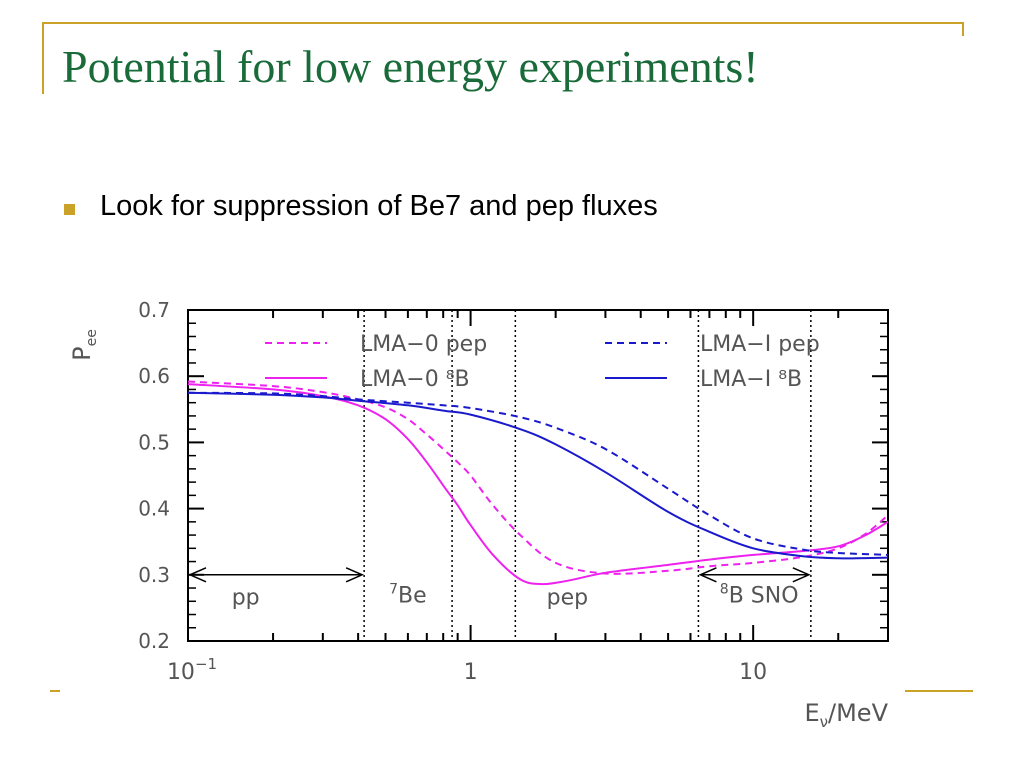 The height and width of the screenshot is (768, 1024). I want to click on x-axis-label: Eν/MeV, so click(846, 714).